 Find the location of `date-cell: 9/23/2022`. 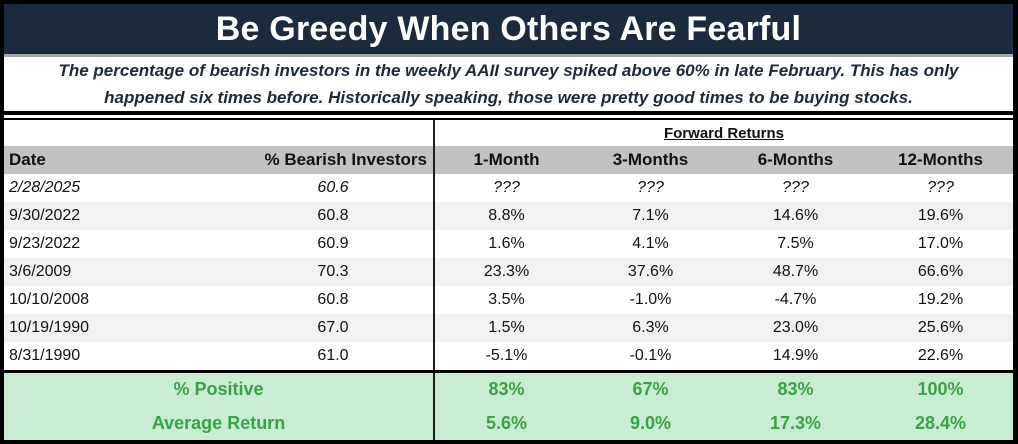

date-cell: 9/23/2022 is located at coordinates (45, 243).